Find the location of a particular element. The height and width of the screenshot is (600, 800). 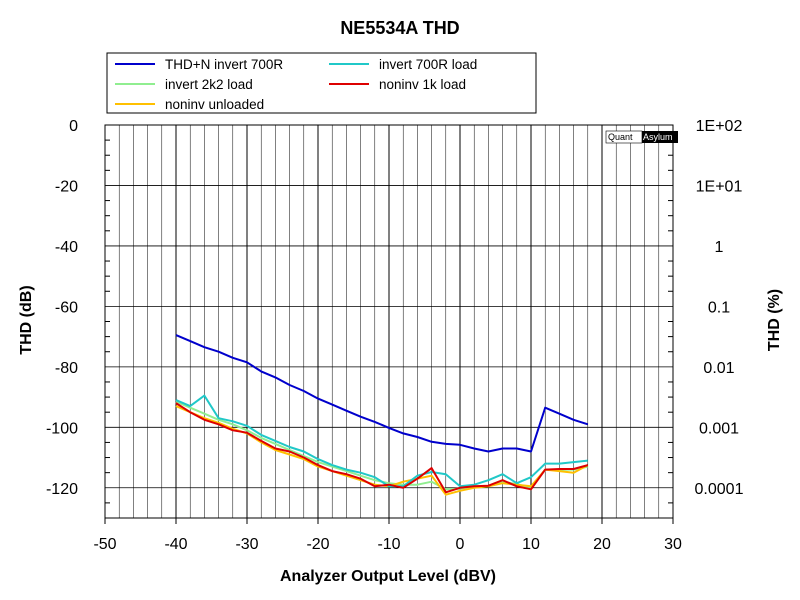

x-tick-label: -30 is located at coordinates (246, 544).